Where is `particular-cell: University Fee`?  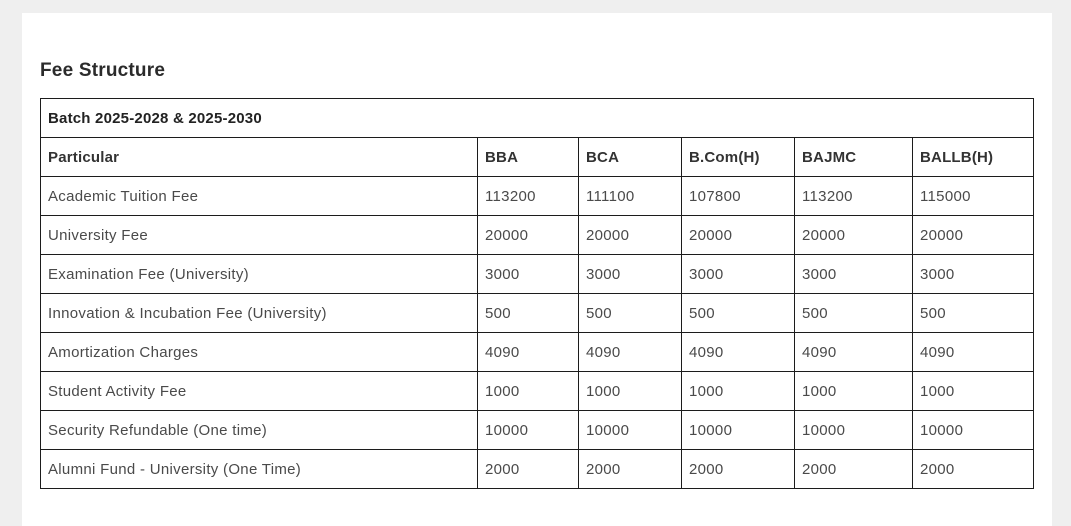
particular-cell: University Fee is located at coordinates (259, 235).